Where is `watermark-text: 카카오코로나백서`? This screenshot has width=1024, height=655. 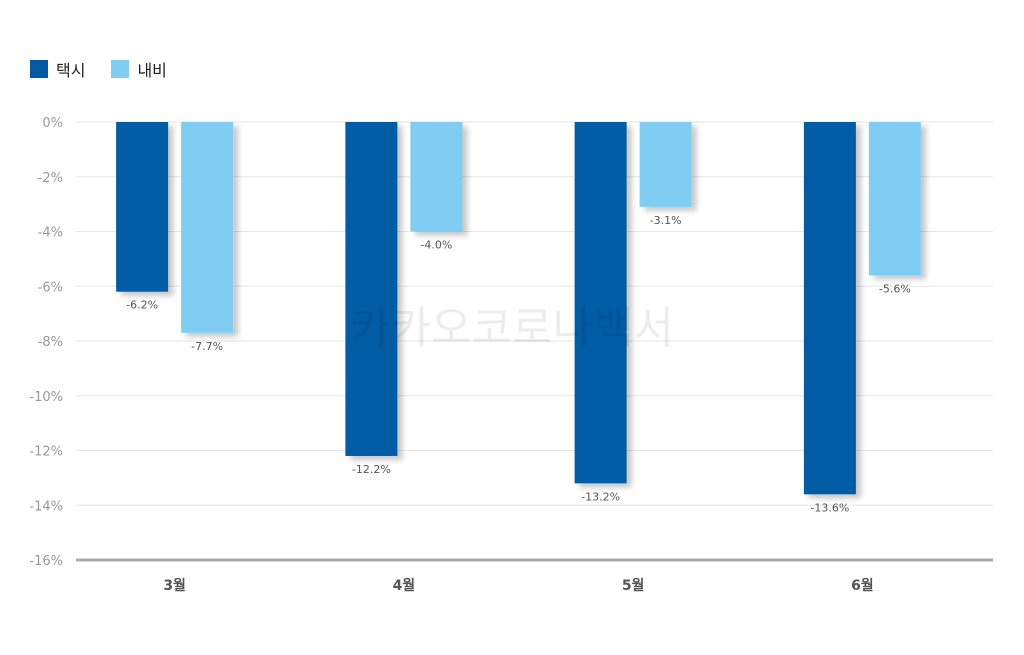 watermark-text: 카카오코로나백서 is located at coordinates (512, 328).